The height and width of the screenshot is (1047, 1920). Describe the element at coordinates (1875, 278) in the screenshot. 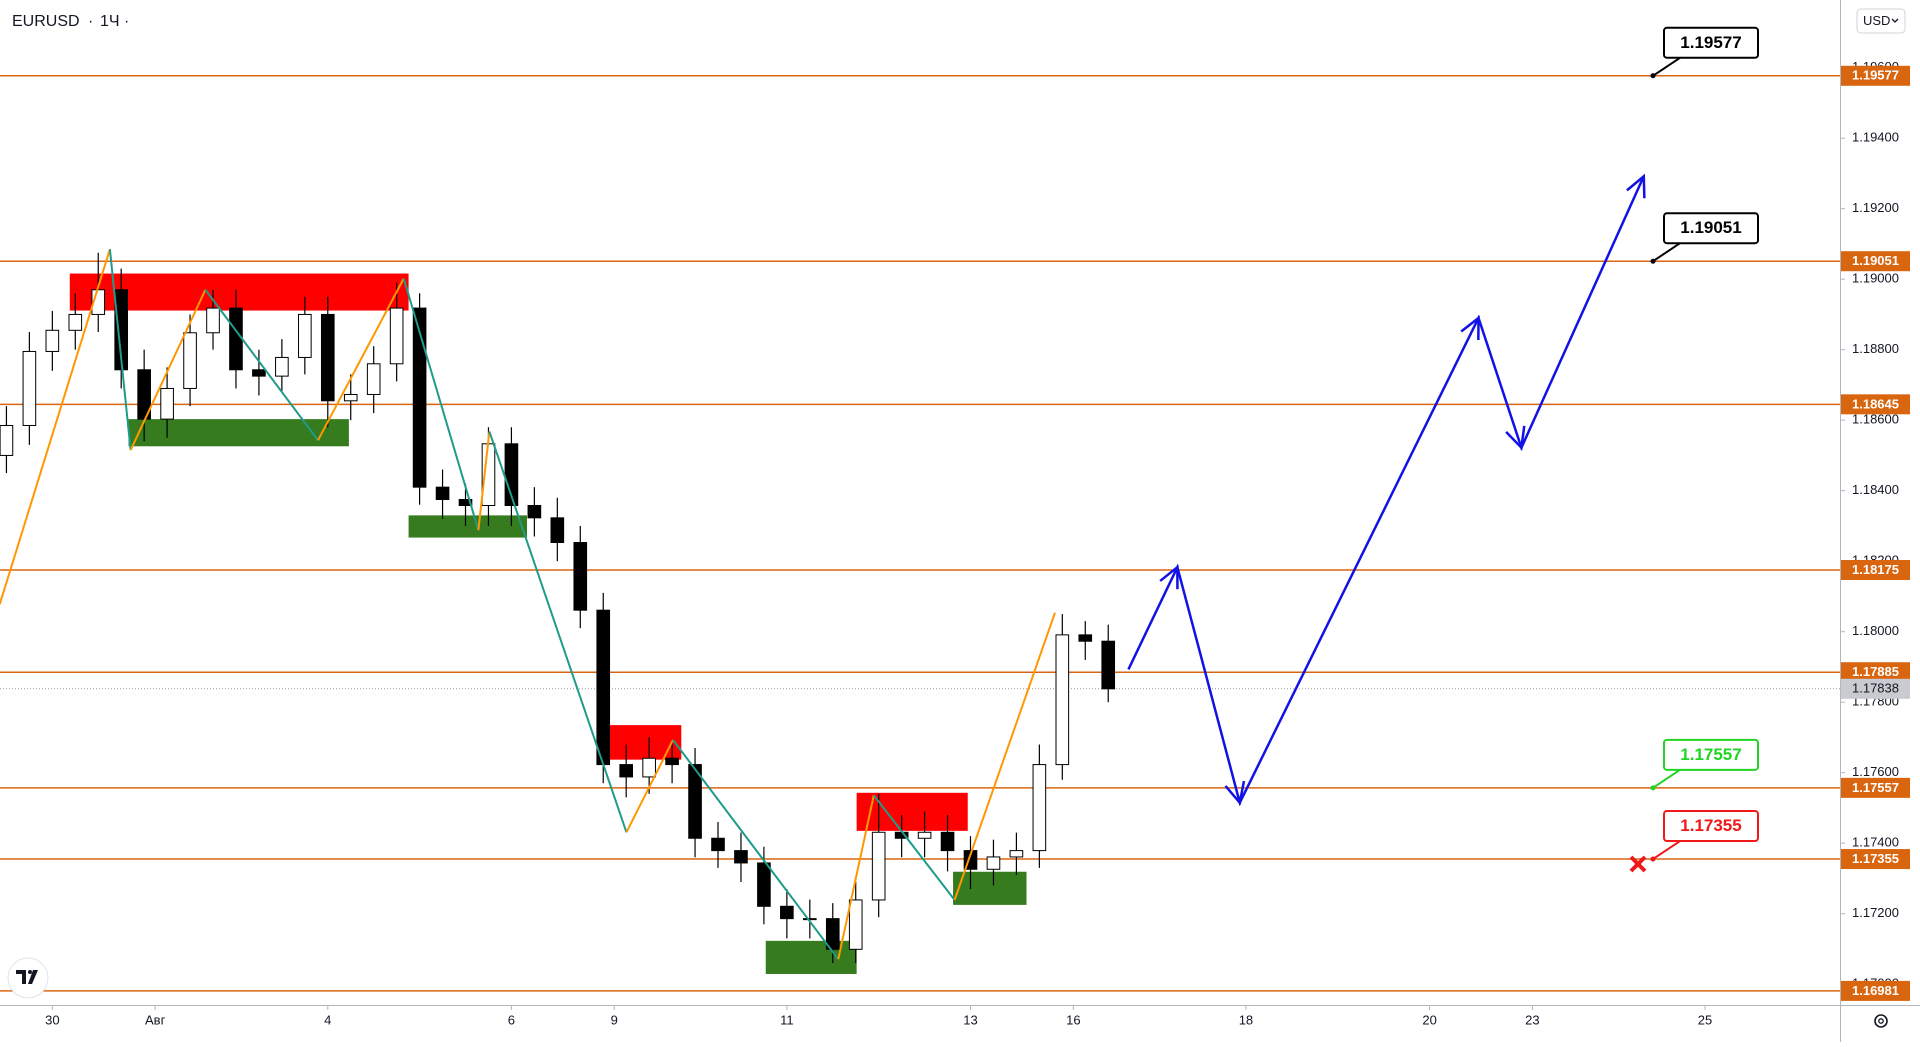

I see `y-tick-label: 1.19000` at that location.